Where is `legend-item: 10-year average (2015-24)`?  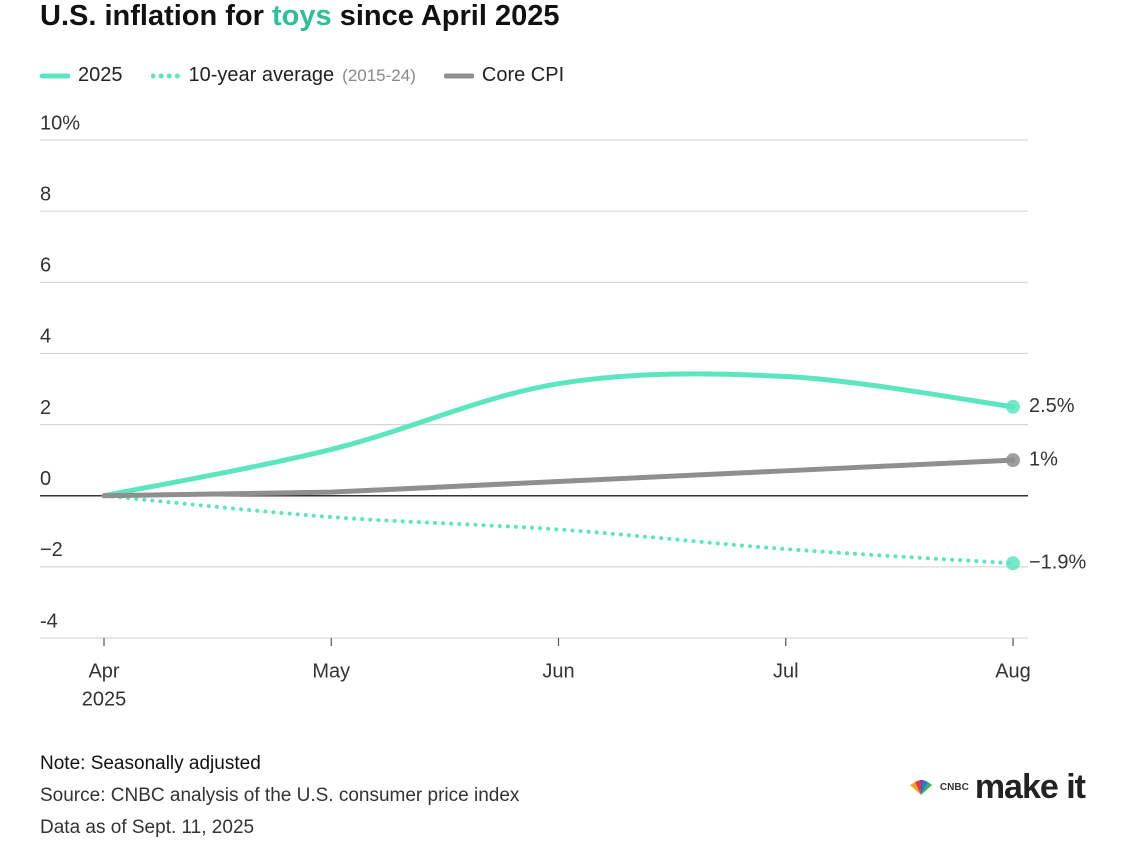
legend-item: 10-year average (2015-24) is located at coordinates (283, 75).